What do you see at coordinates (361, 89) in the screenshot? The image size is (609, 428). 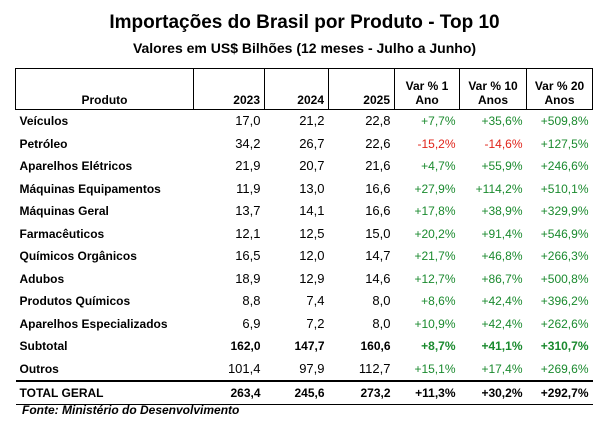 I see `header-2025: 2025` at bounding box center [361, 89].